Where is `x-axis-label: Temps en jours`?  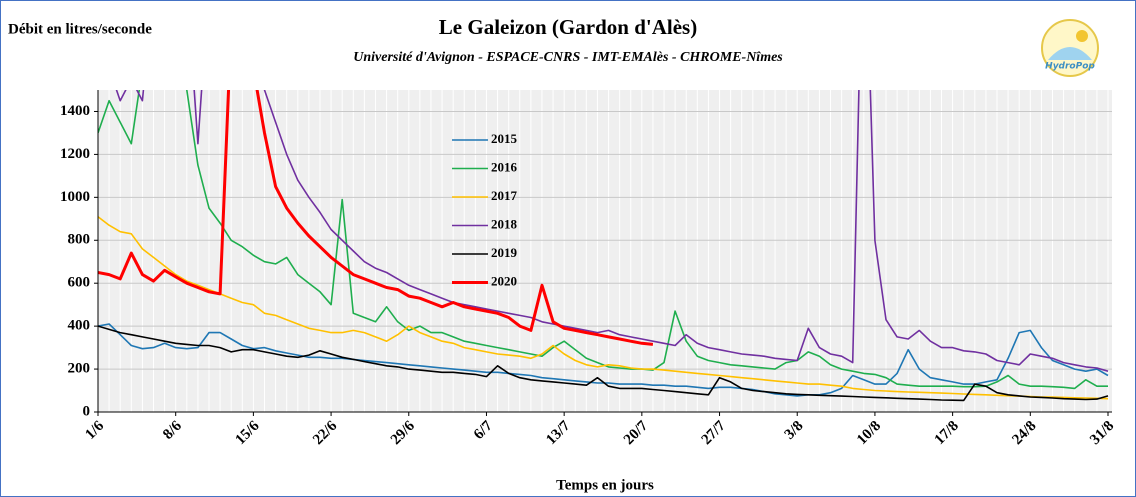
x-axis-label: Temps en jours is located at coordinates (605, 485).